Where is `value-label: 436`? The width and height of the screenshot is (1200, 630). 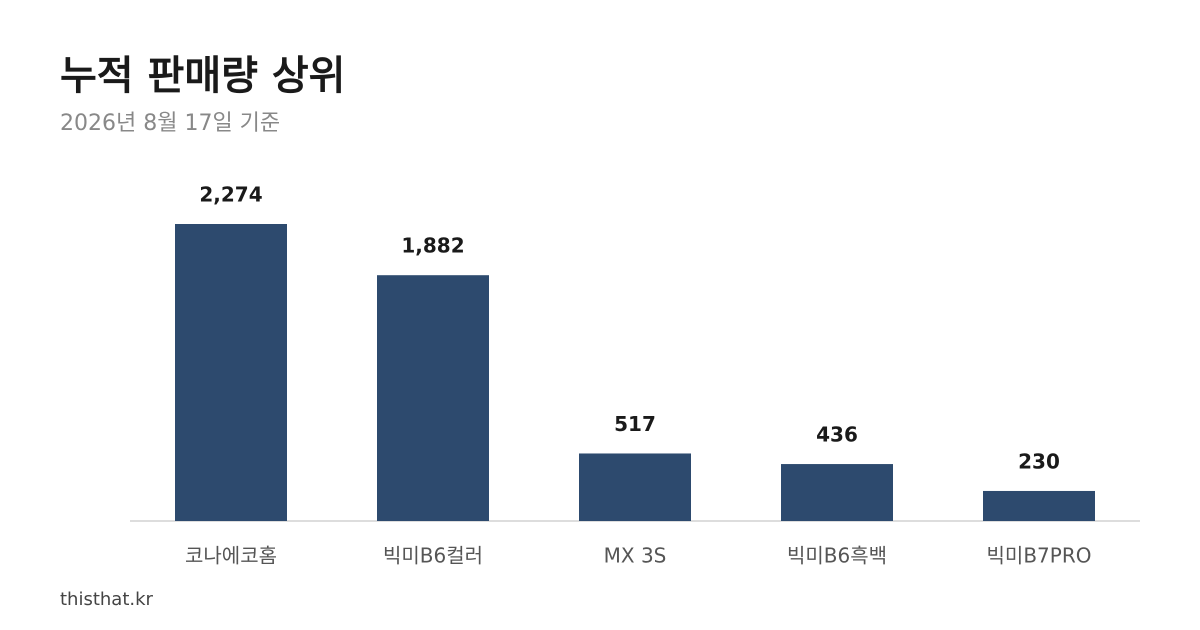
value-label: 436 is located at coordinates (837, 435).